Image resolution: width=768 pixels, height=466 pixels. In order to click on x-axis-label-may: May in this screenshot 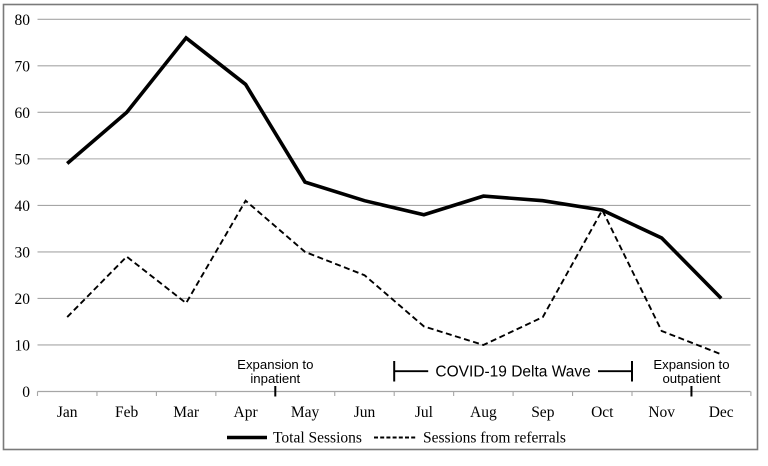, I will do `click(305, 412)`.